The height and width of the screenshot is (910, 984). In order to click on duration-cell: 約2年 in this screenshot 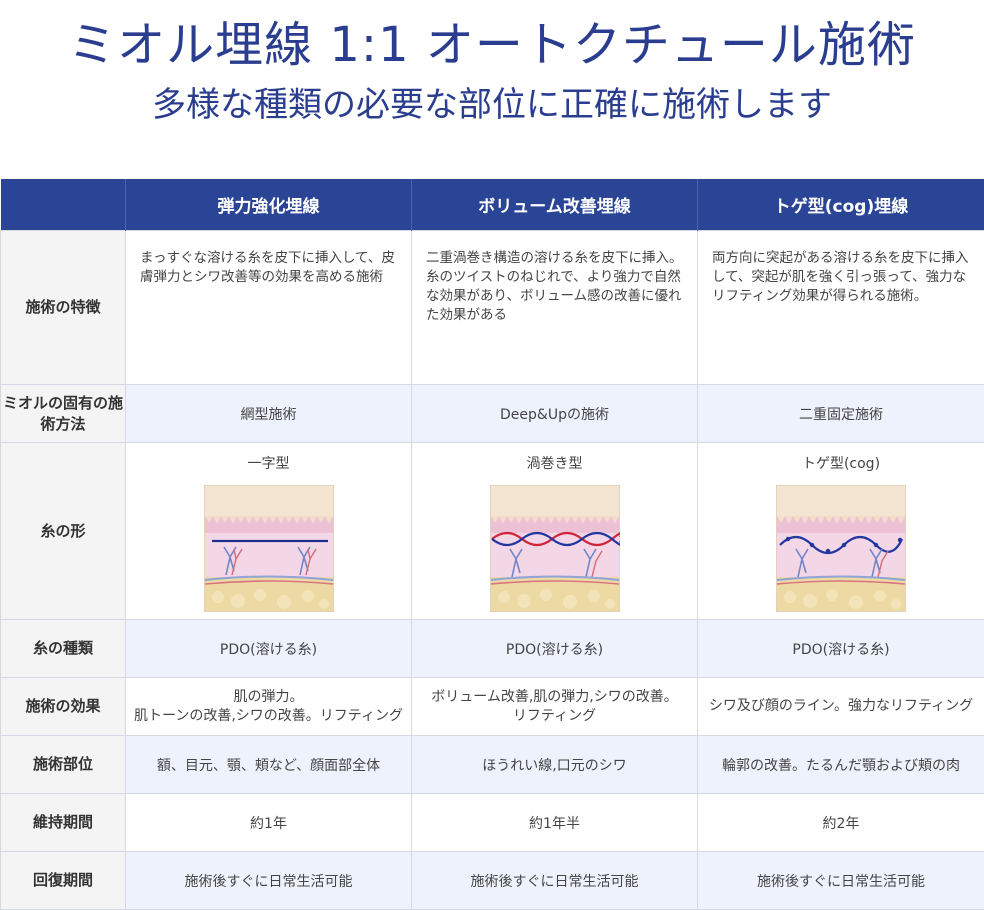, I will do `click(840, 822)`.